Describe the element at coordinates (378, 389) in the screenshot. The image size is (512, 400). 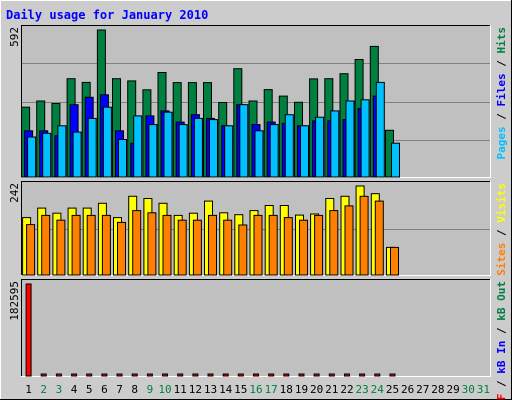
I see `x-tick-label-day-24: 24` at that location.